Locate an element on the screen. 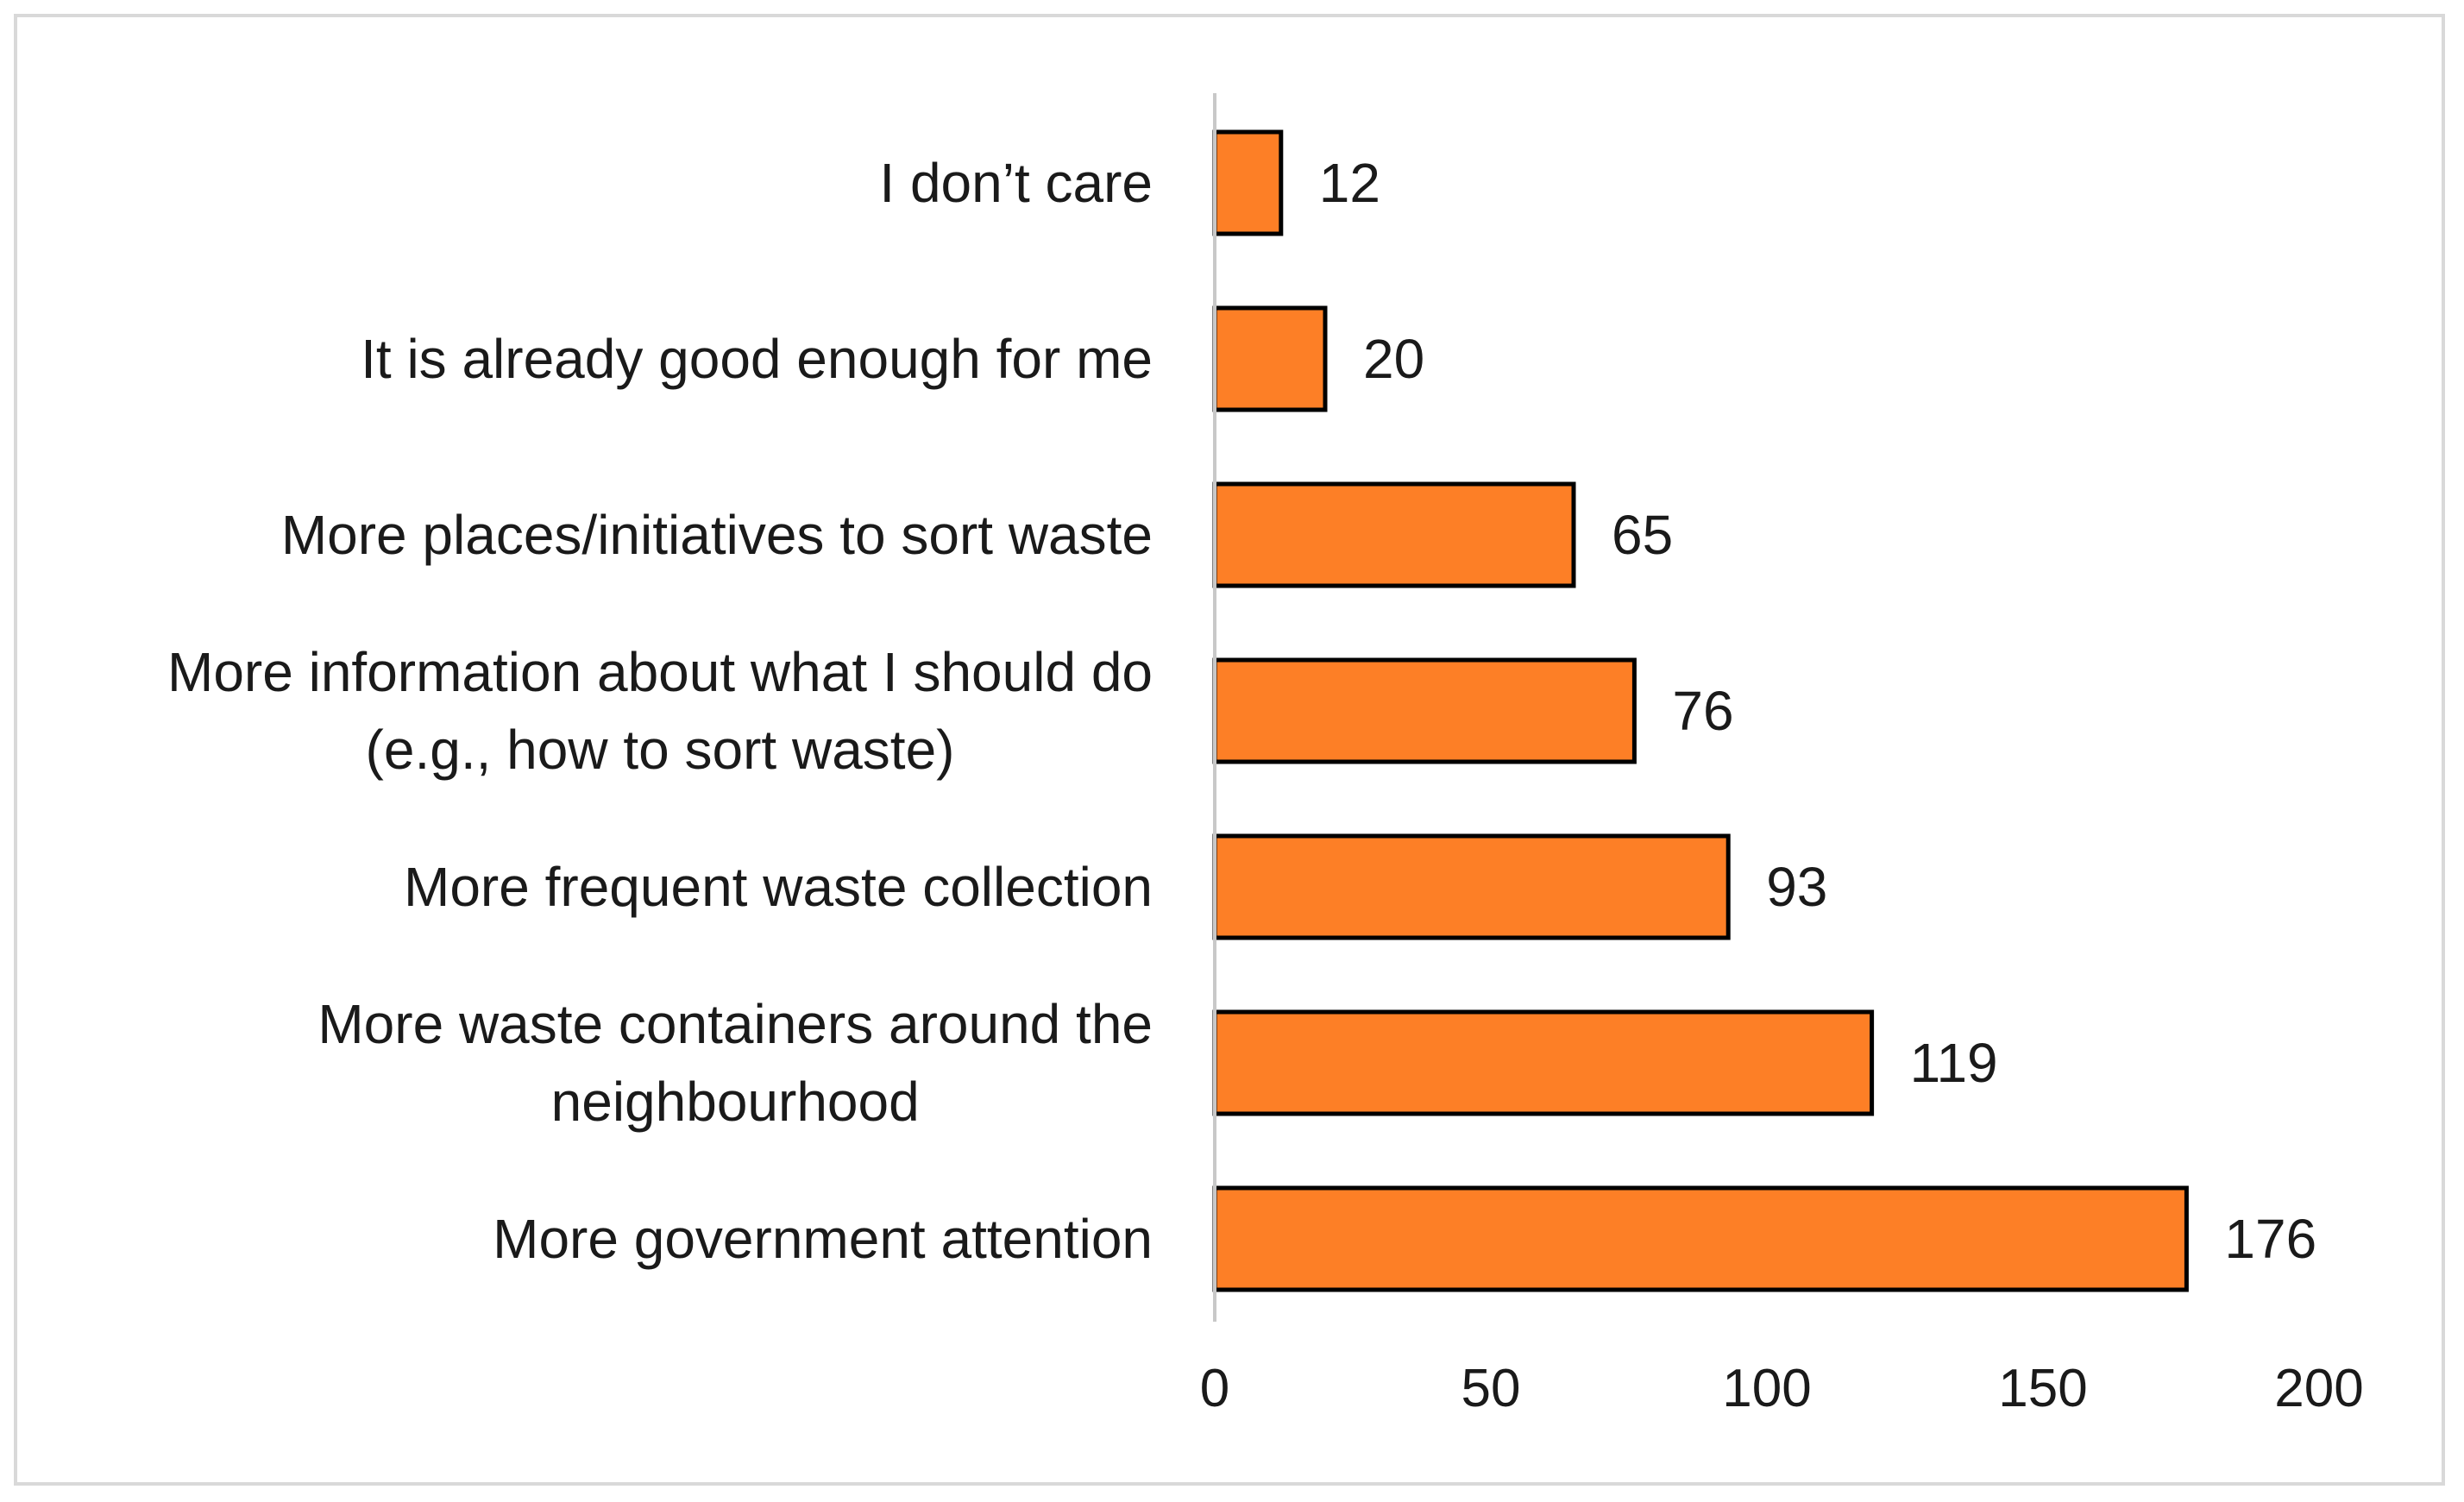 Image resolution: width=2464 pixels, height=1502 pixels. data-label: 12 is located at coordinates (1350, 183).